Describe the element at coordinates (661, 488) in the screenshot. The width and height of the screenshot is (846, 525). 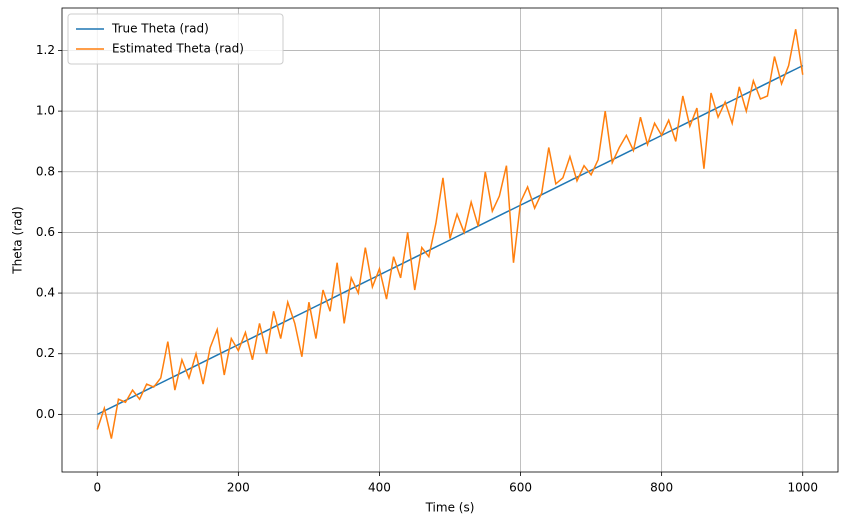
I see `x-tick-label: 800` at that location.